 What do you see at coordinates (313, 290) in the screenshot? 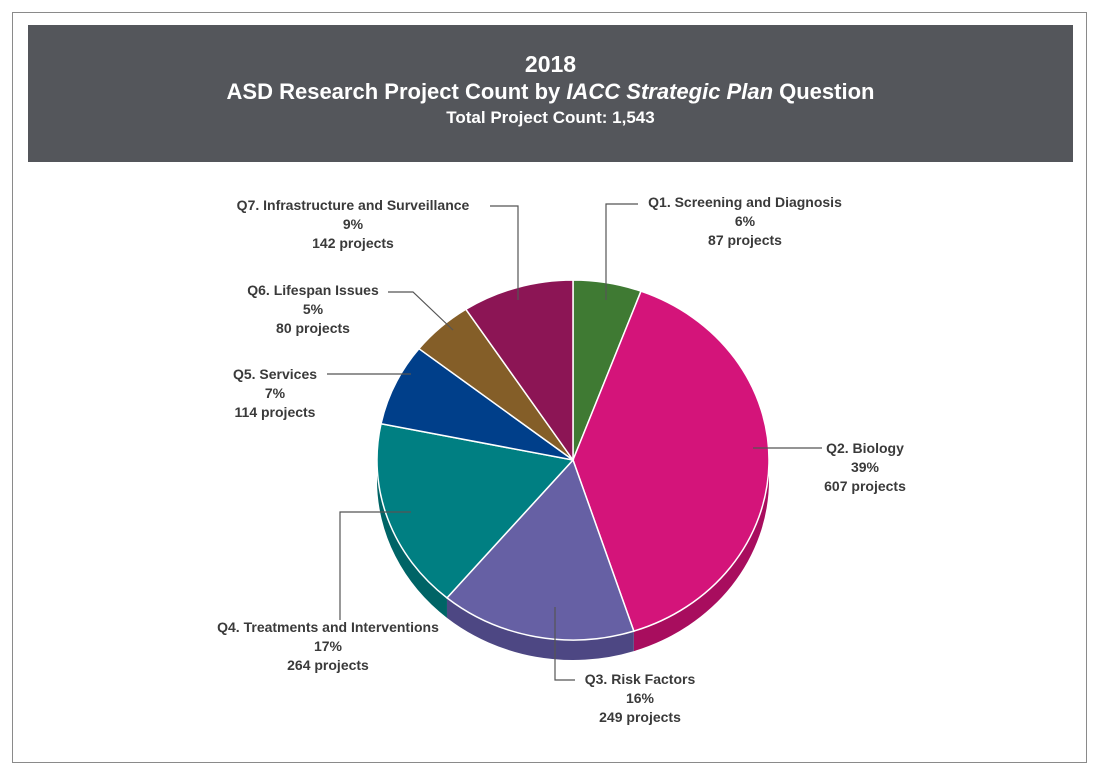
I see `slice-label: Q6. Lifespan Issues` at bounding box center [313, 290].